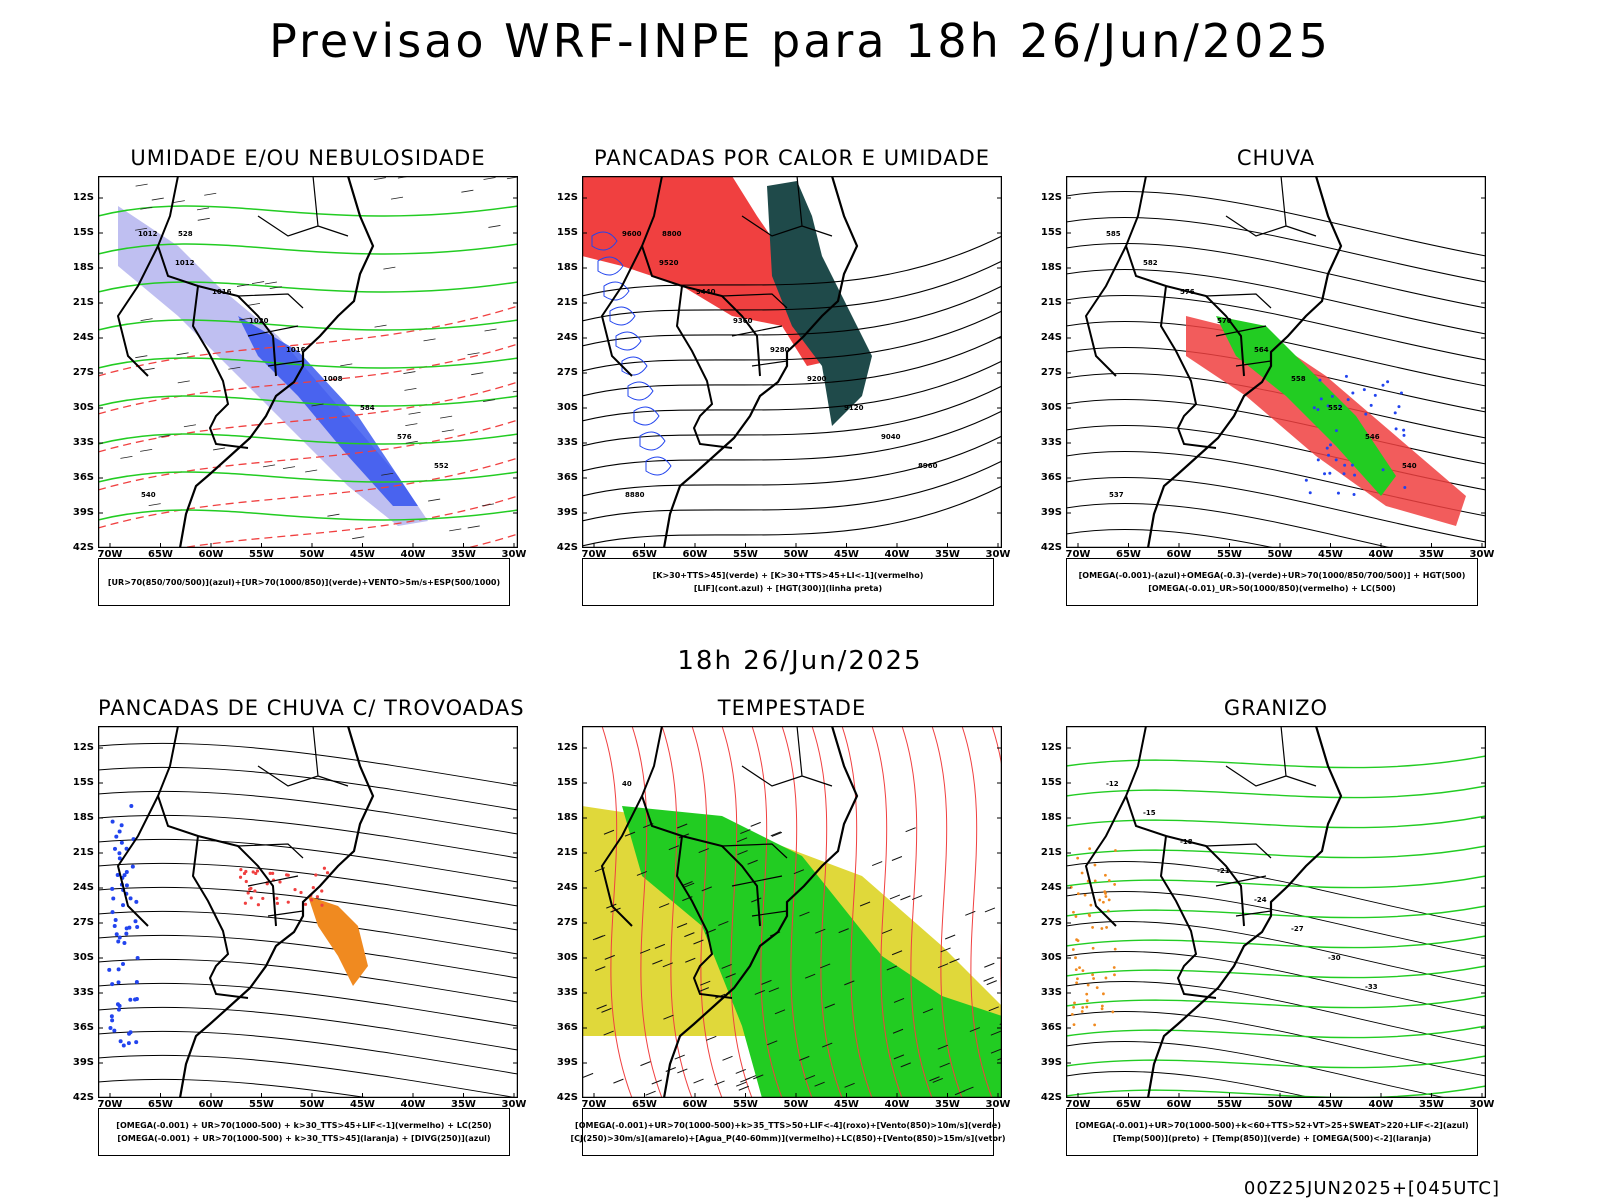  Describe the element at coordinates (211, 554) in the screenshot. I see `lon-label: 60W` at that location.